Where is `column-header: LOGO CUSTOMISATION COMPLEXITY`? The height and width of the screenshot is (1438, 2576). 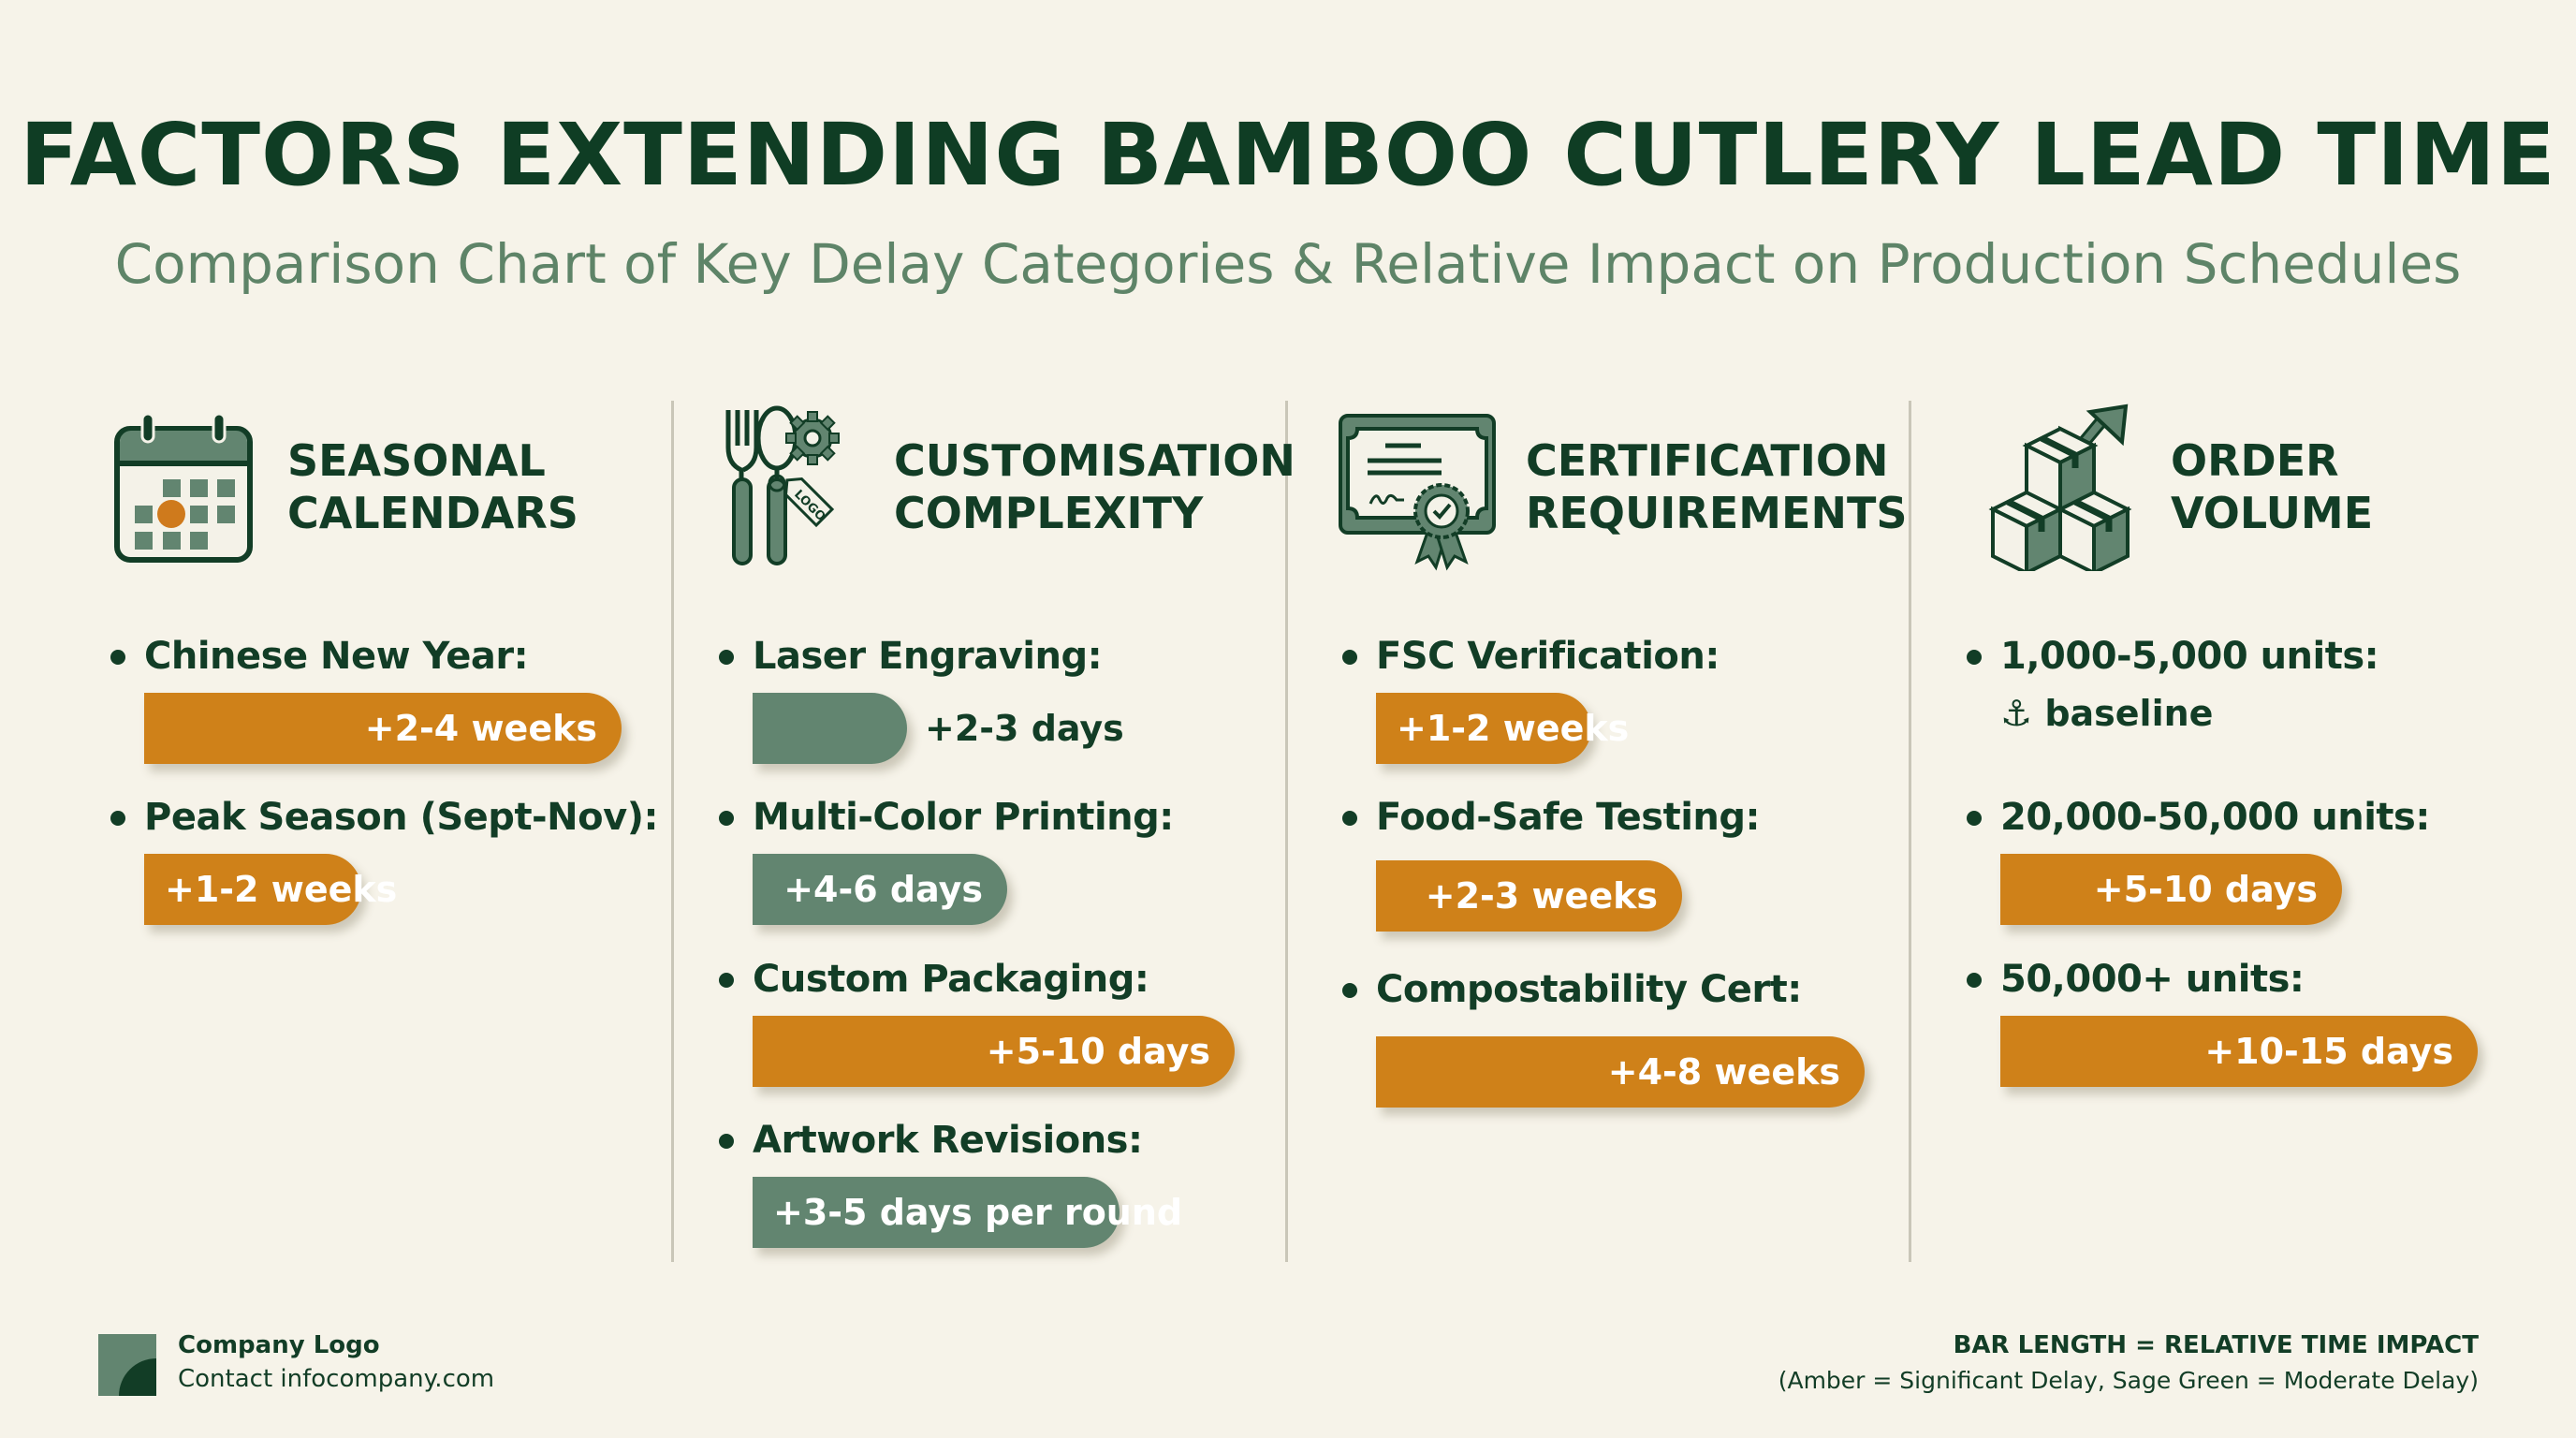
column-header: LOGO CUSTOMISATION COMPLEXITY is located at coordinates (1019, 484).